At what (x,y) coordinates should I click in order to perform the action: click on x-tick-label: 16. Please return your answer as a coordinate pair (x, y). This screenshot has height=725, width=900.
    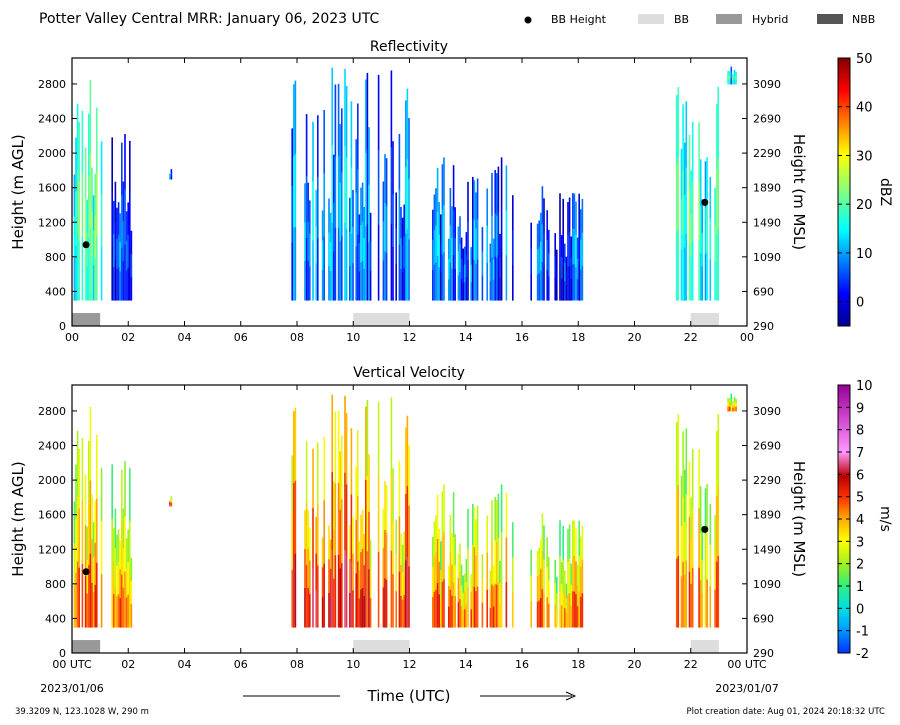
    Looking at the image, I should click on (522, 664).